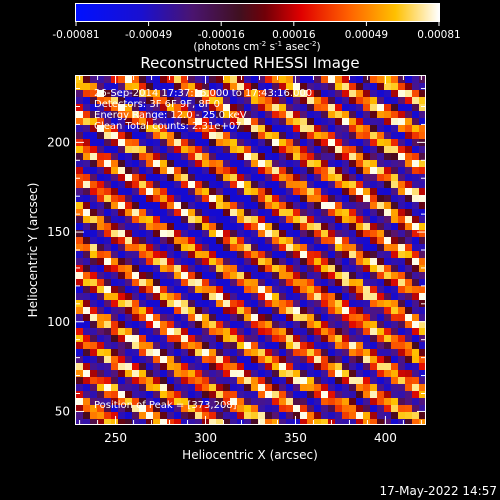 The height and width of the screenshot is (500, 500). Describe the element at coordinates (58, 322) in the screenshot. I see `y-tick-label: 100` at that location.